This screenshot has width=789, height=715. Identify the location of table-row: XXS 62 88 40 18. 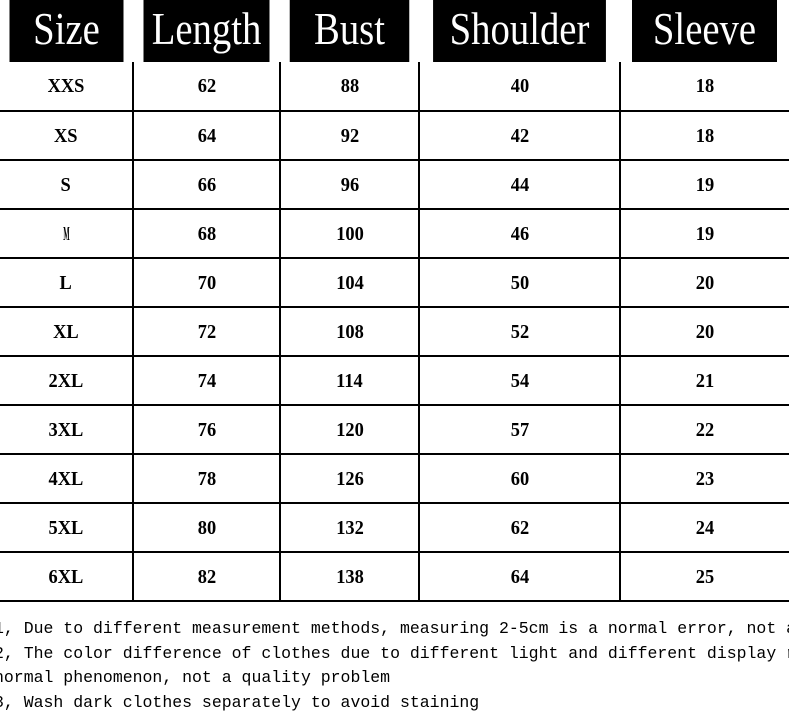
(394, 86).